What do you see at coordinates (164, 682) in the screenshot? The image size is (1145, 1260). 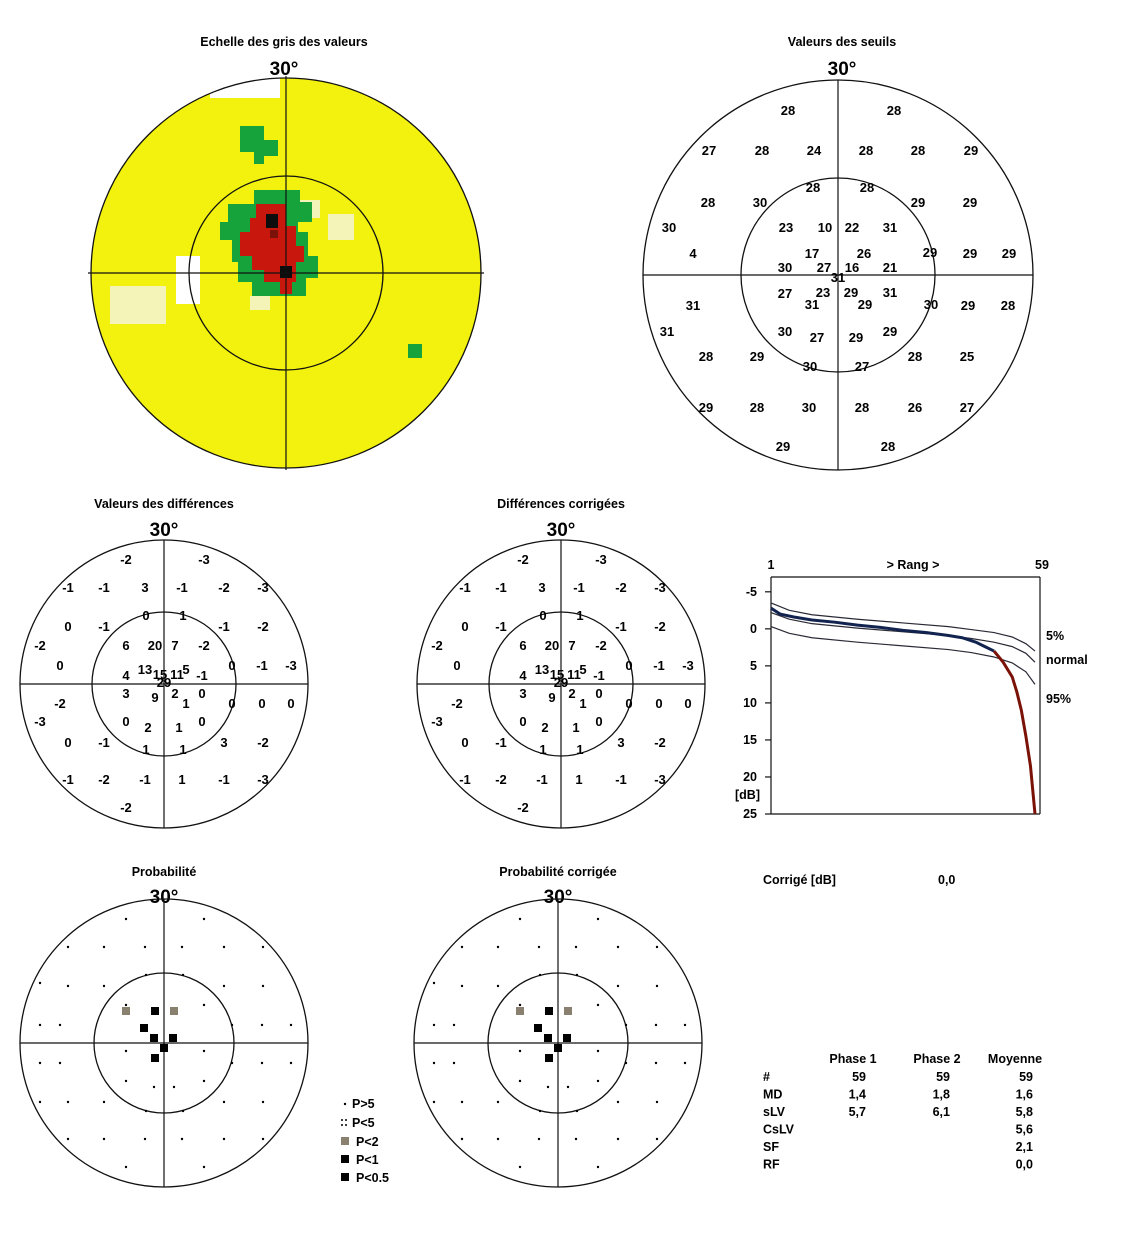 I see `difference-value: 29` at bounding box center [164, 682].